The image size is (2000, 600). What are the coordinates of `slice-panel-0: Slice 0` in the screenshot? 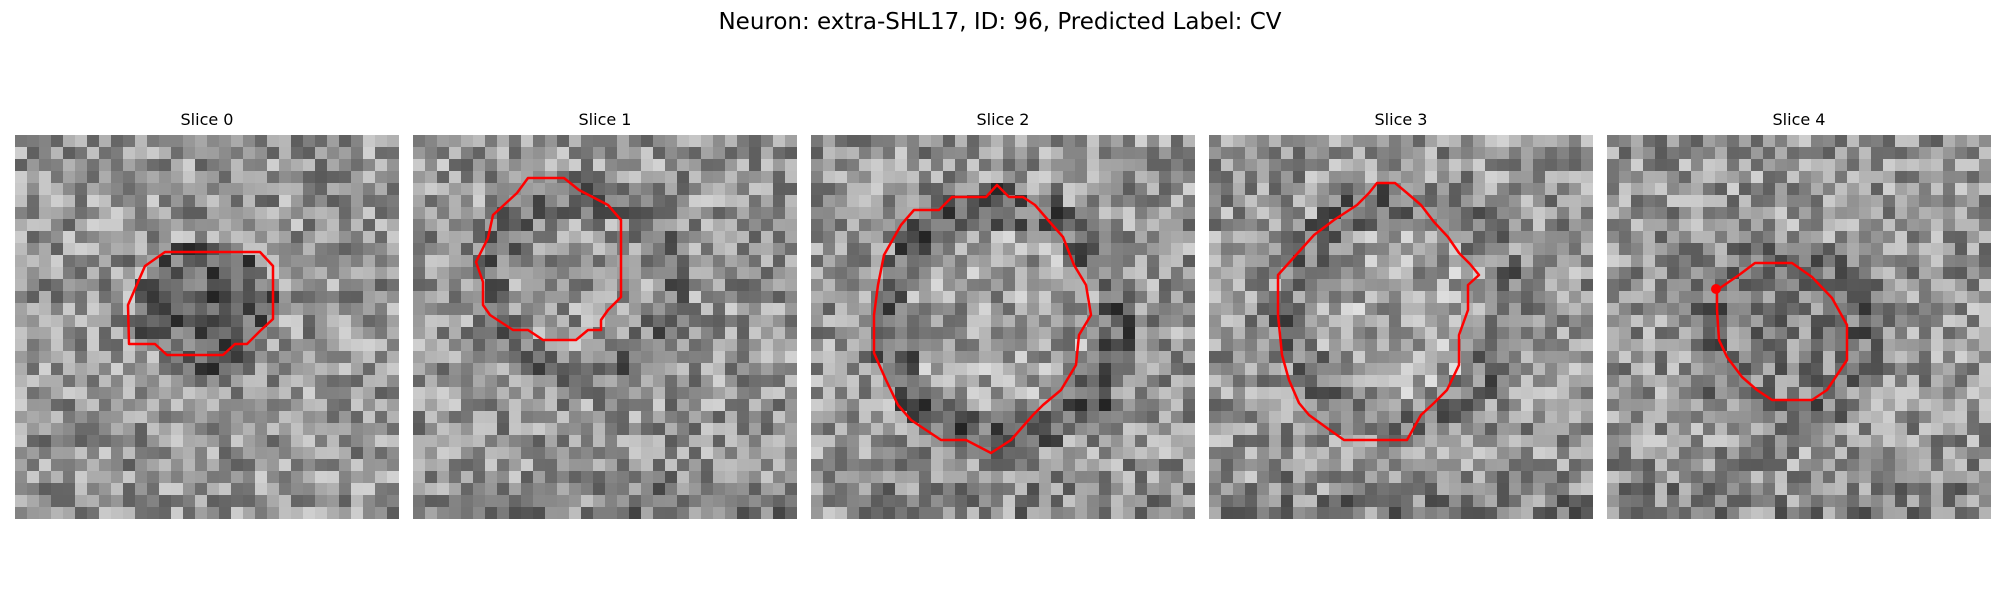 It's located at (207, 313).